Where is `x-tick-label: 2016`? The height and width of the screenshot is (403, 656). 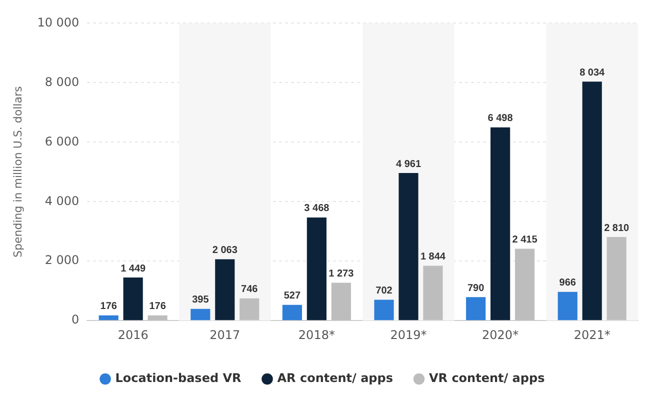 x-tick-label: 2016 is located at coordinates (133, 335).